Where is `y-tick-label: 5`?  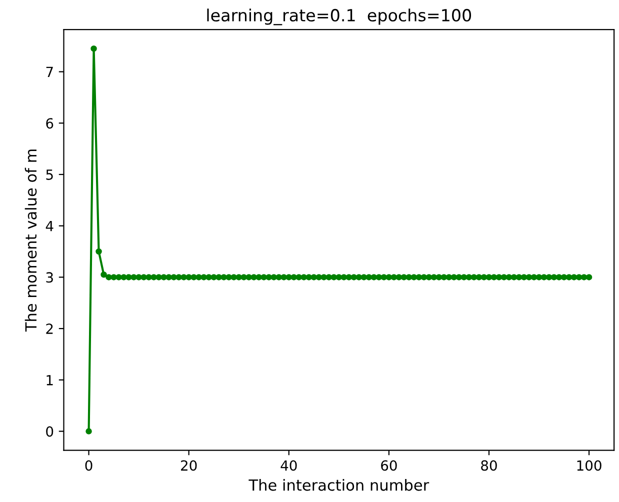 y-tick-label: 5 is located at coordinates (49, 175).